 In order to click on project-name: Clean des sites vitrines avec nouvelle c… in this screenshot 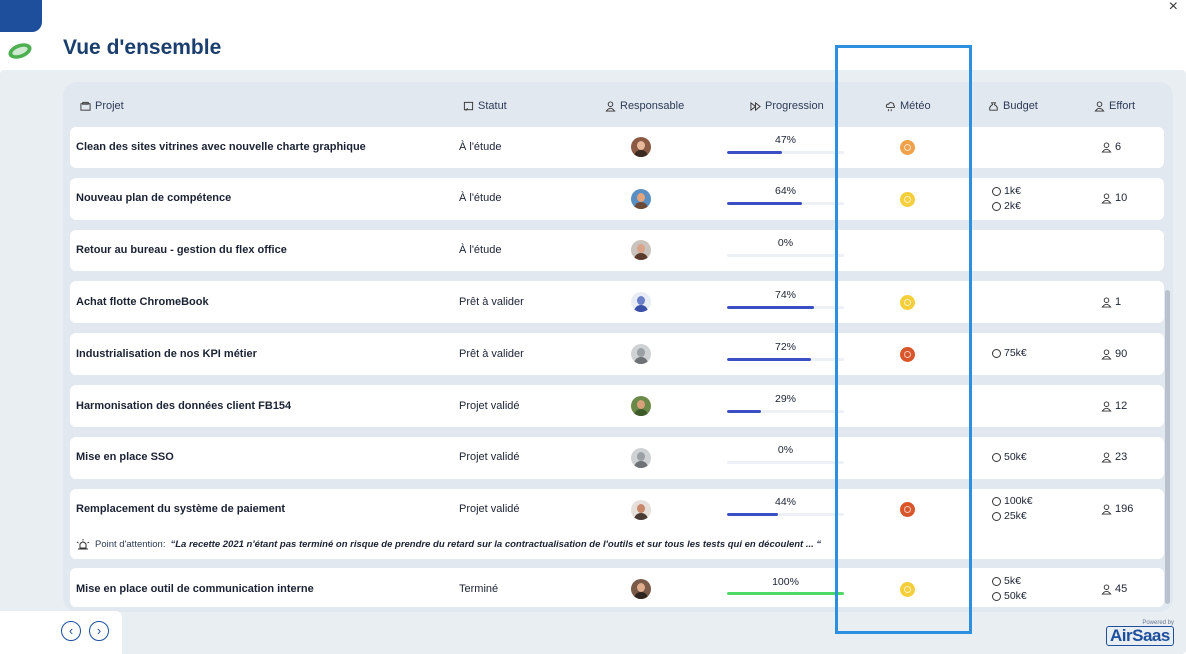, I will do `click(221, 147)`.